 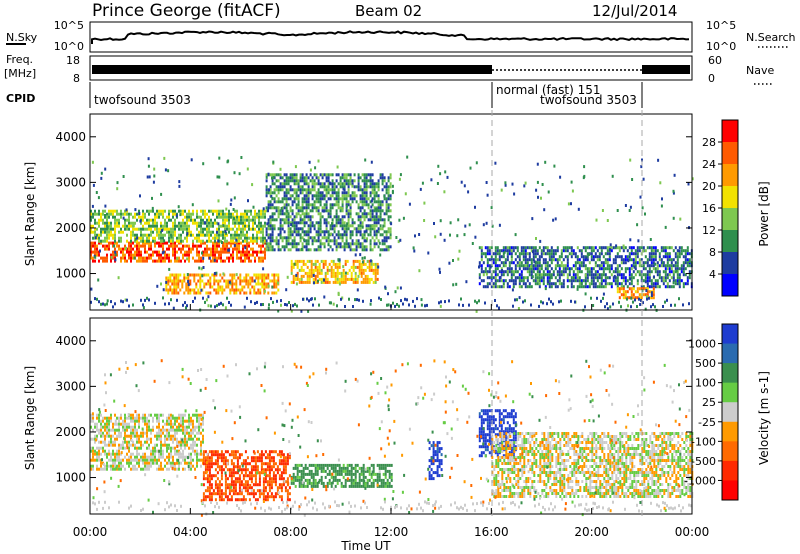 I want to click on nsky-tick-top: 10^5, so click(x=69, y=25).